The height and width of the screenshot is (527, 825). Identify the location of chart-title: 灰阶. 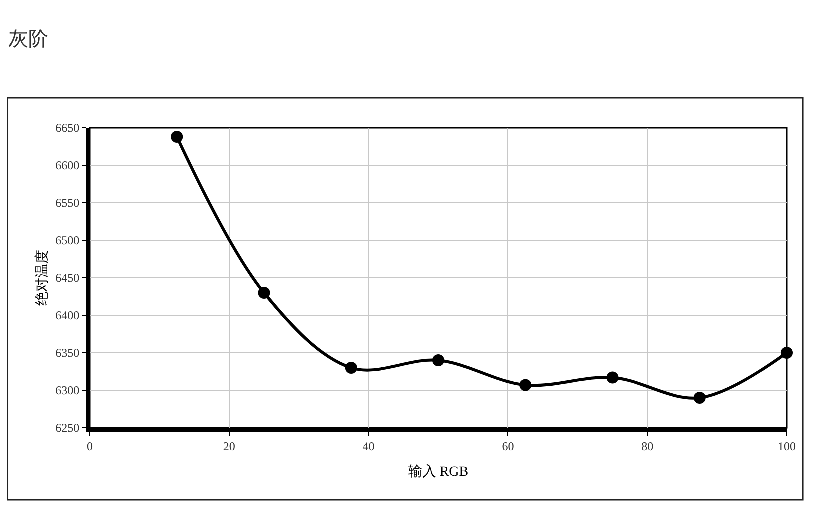
(28, 39).